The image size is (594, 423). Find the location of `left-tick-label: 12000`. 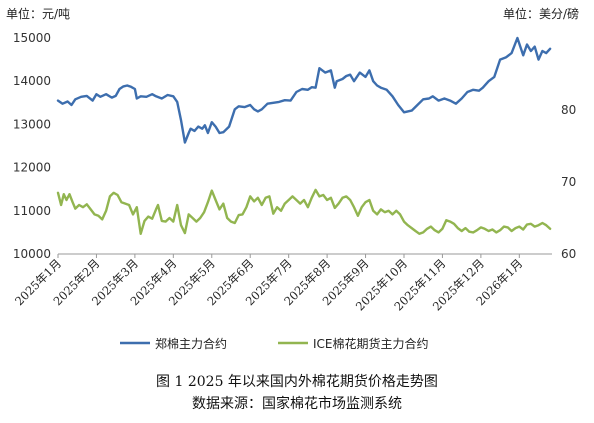

left-tick-label: 12000 is located at coordinates (32, 168).